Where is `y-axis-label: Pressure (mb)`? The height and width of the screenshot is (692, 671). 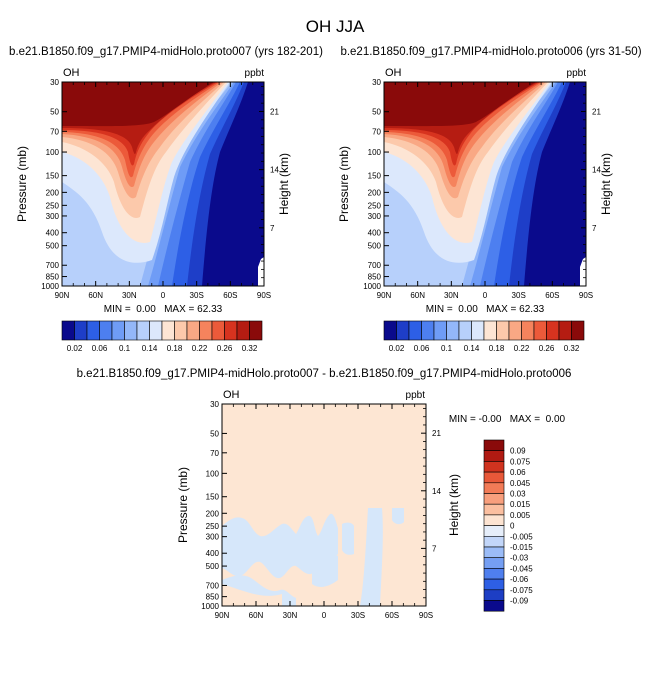 y-axis-label: Pressure (mb) is located at coordinates (22, 184).